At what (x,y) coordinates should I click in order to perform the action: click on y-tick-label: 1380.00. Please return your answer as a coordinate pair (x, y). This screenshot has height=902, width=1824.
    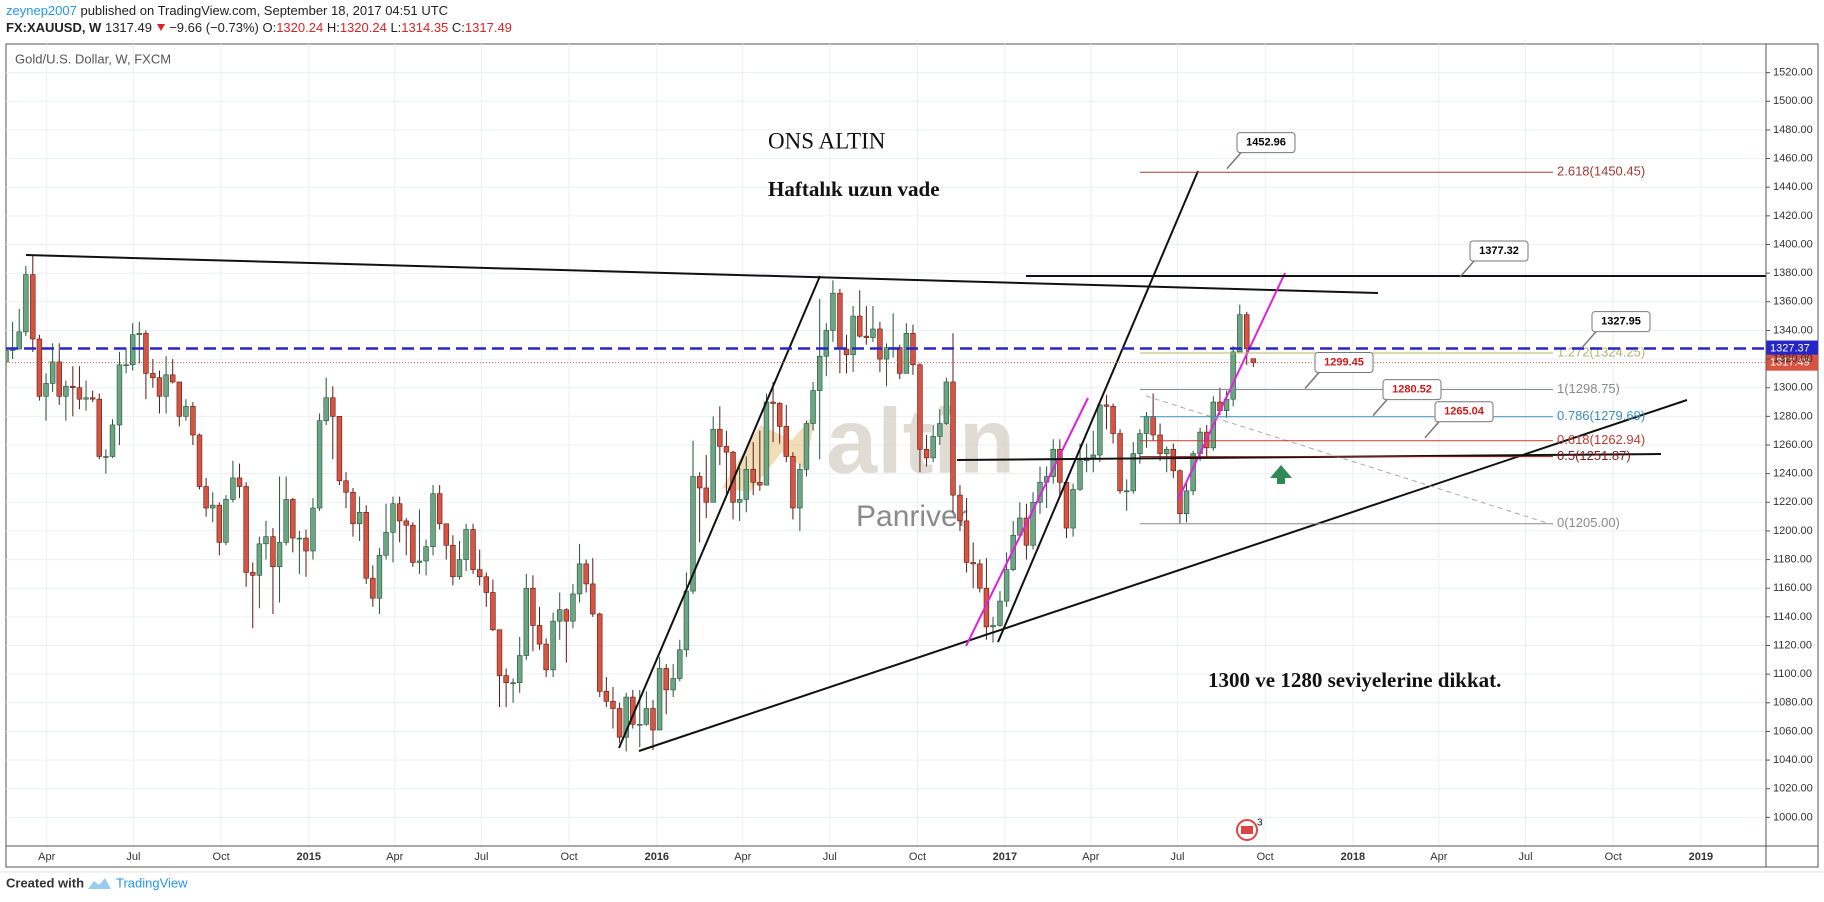
    Looking at the image, I should click on (1793, 273).